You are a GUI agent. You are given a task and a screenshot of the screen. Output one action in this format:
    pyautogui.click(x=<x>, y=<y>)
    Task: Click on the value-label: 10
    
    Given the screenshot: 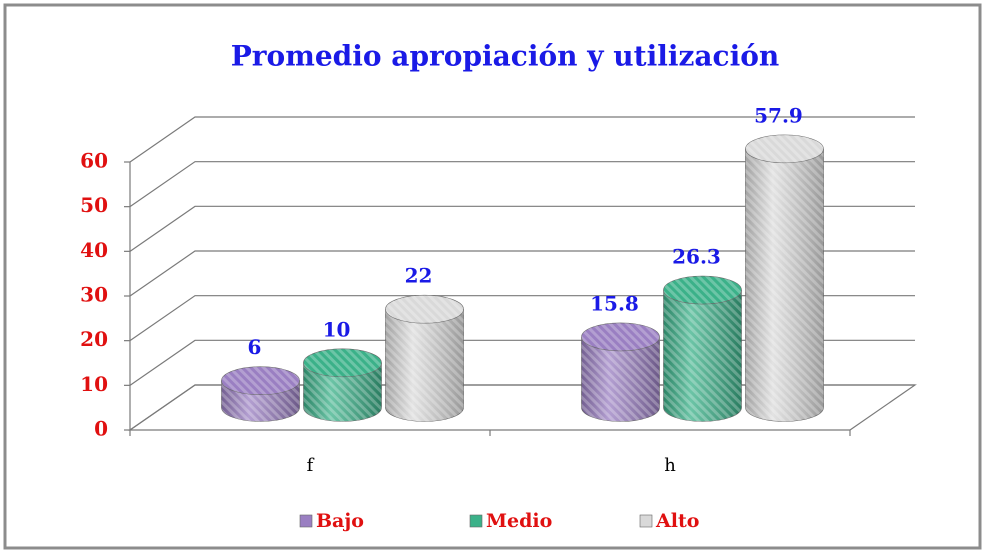 What is the action you would take?
    pyautogui.click(x=337, y=329)
    